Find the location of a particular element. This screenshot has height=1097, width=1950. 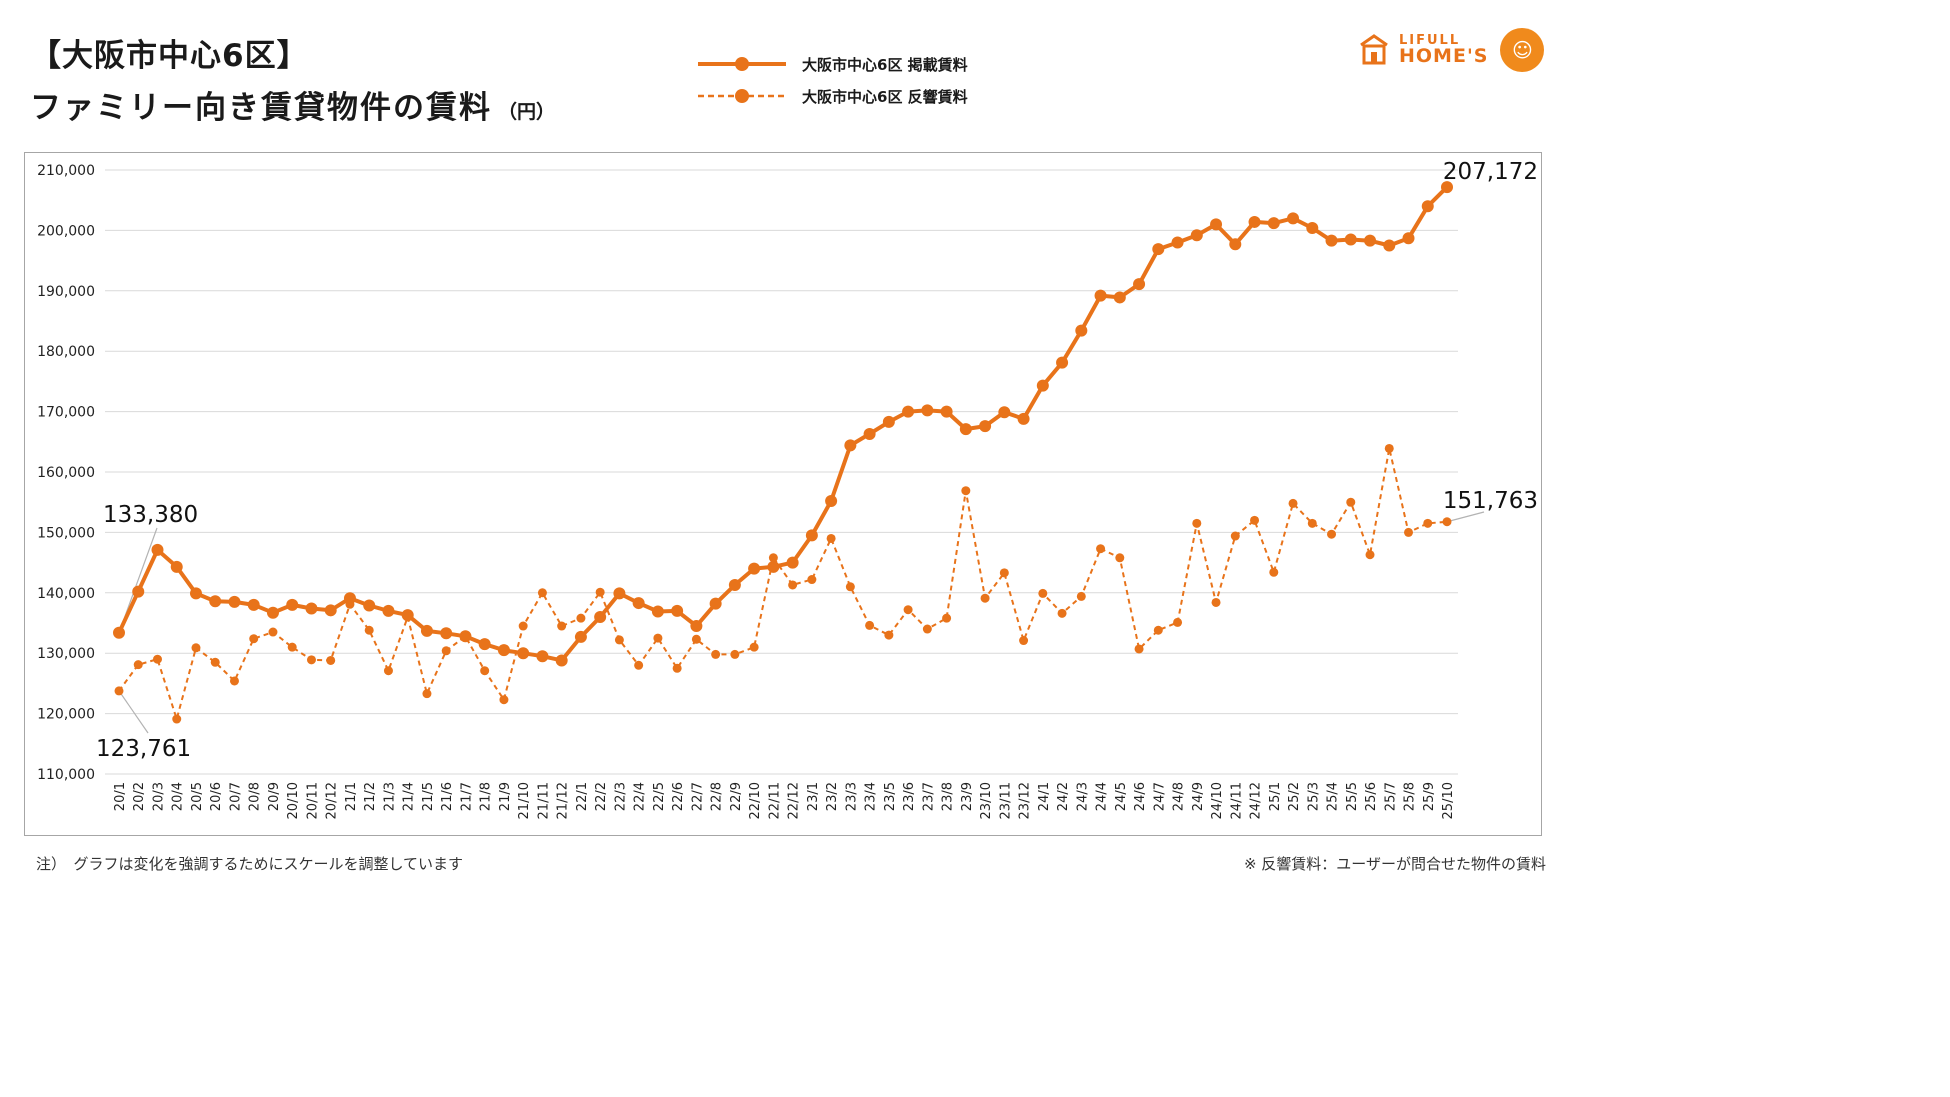

x-tick-label: 24/7 is located at coordinates (1159, 796).